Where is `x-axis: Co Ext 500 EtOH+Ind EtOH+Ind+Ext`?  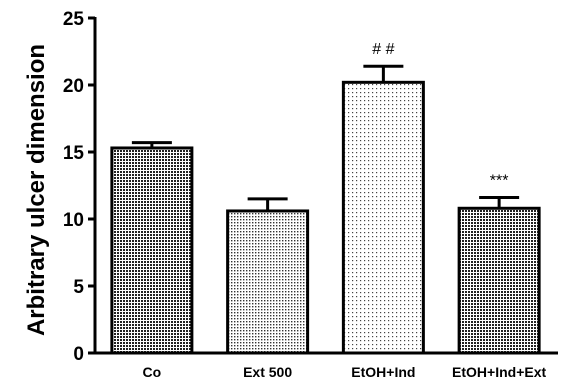
x-axis: Co Ext 500 EtOH+Ind EtOH+Ind+Ext is located at coordinates (326, 365).